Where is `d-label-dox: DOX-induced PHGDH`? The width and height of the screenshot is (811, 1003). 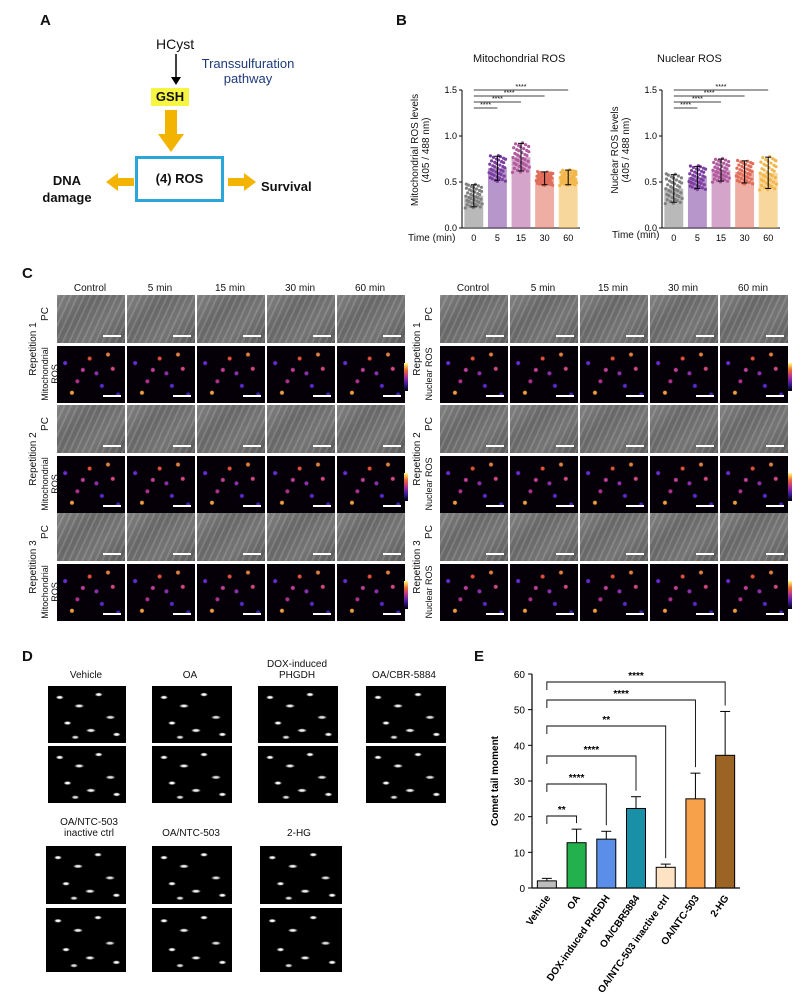 d-label-dox: DOX-induced PHGDH is located at coordinates (297, 670).